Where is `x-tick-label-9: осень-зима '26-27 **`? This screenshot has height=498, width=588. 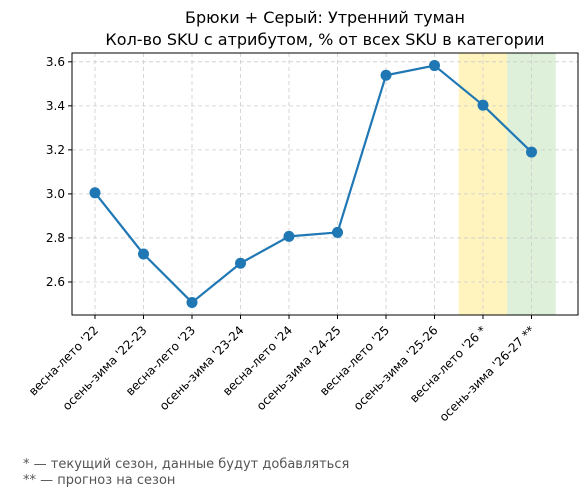
x-tick-label-9: осень-зима '26-27 ** is located at coordinates (487, 373).